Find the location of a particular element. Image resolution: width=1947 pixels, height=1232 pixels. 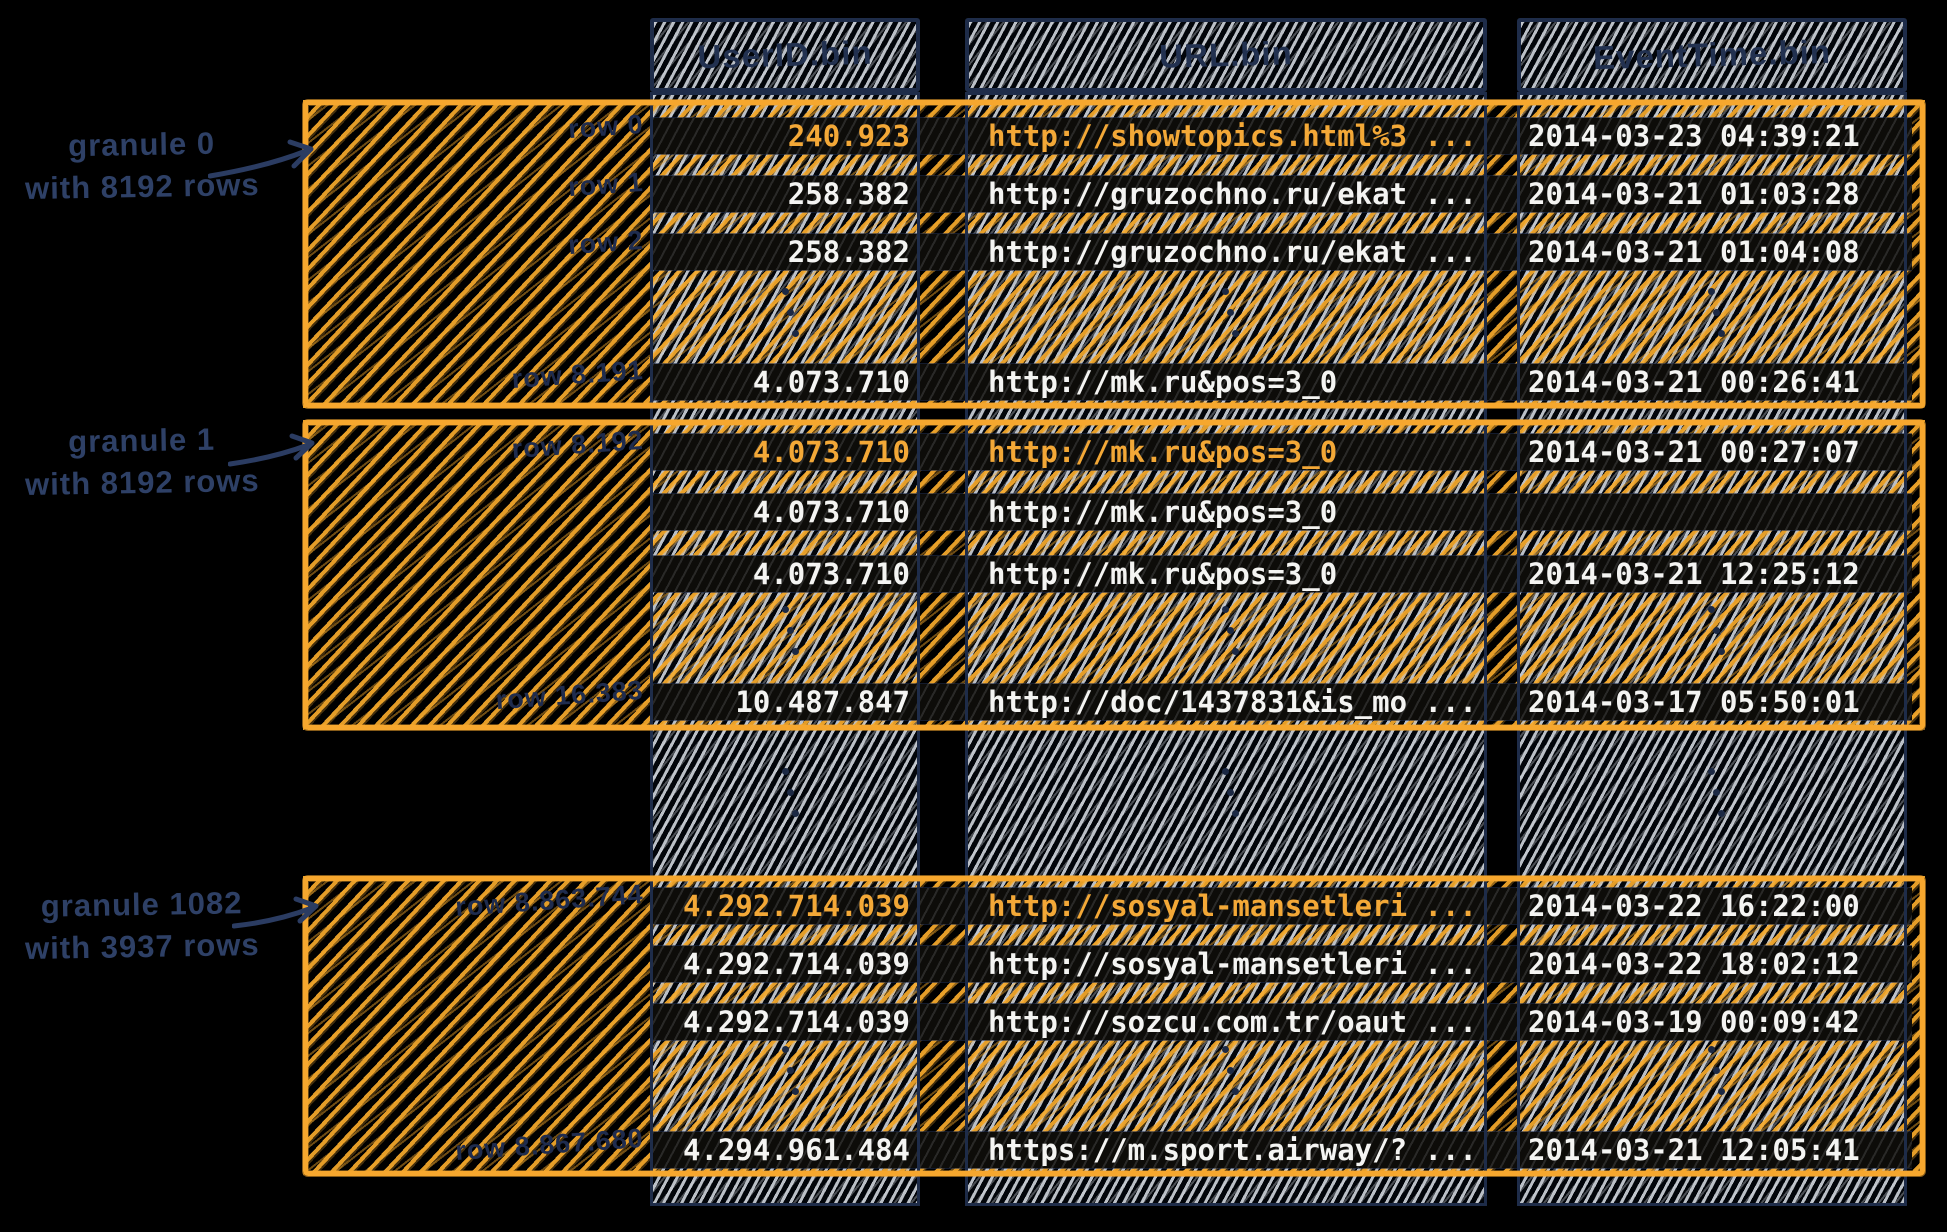

eventtime-value: 2014-03-22 18:02:12 is located at coordinates (1694, 964).